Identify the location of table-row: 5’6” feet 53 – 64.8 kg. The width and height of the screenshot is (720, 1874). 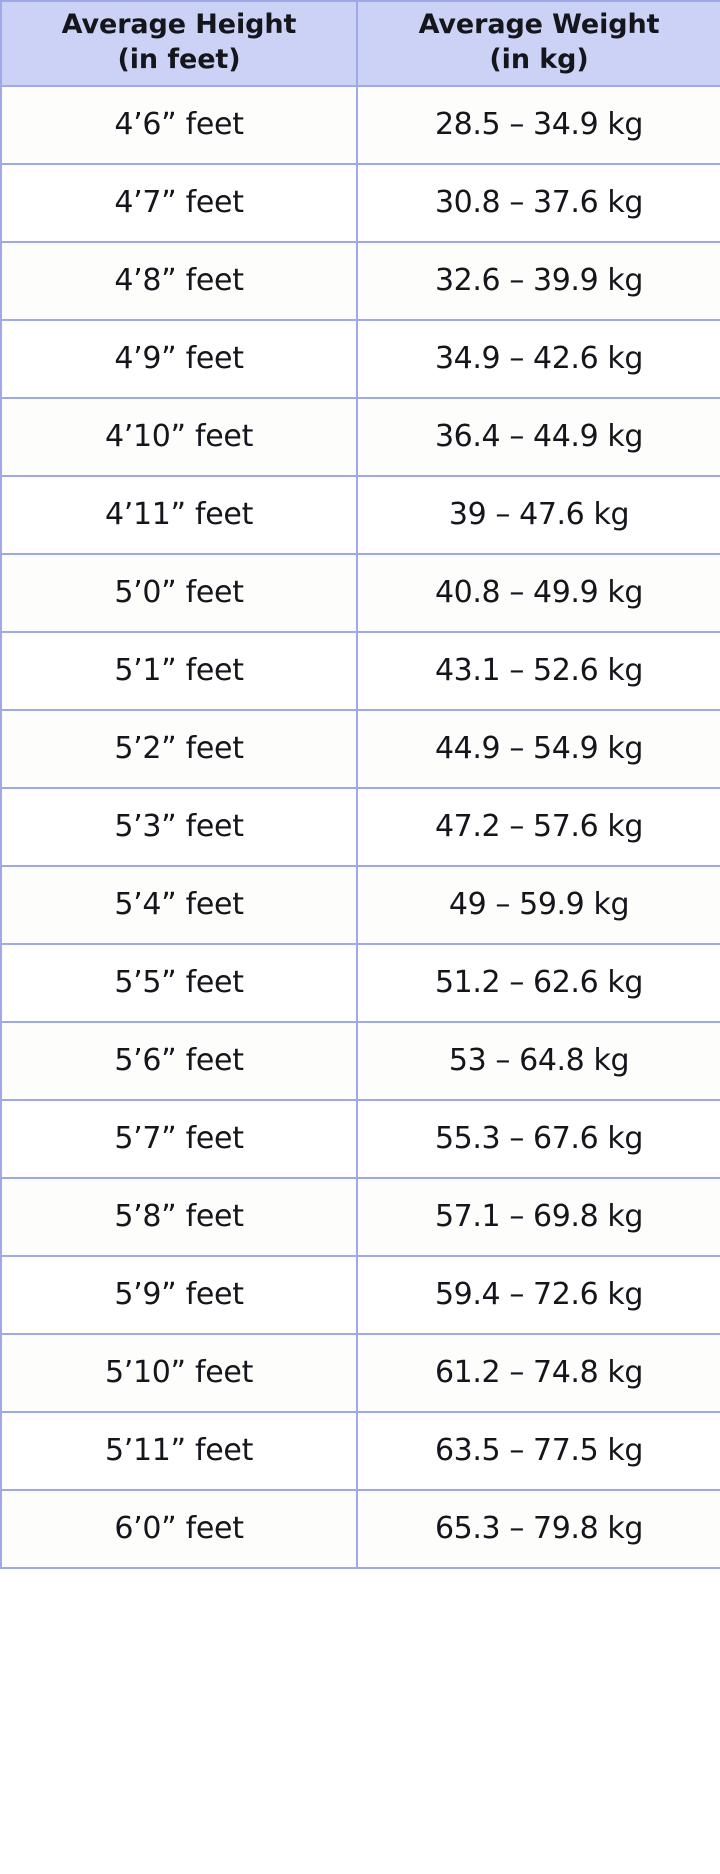
(360, 1061).